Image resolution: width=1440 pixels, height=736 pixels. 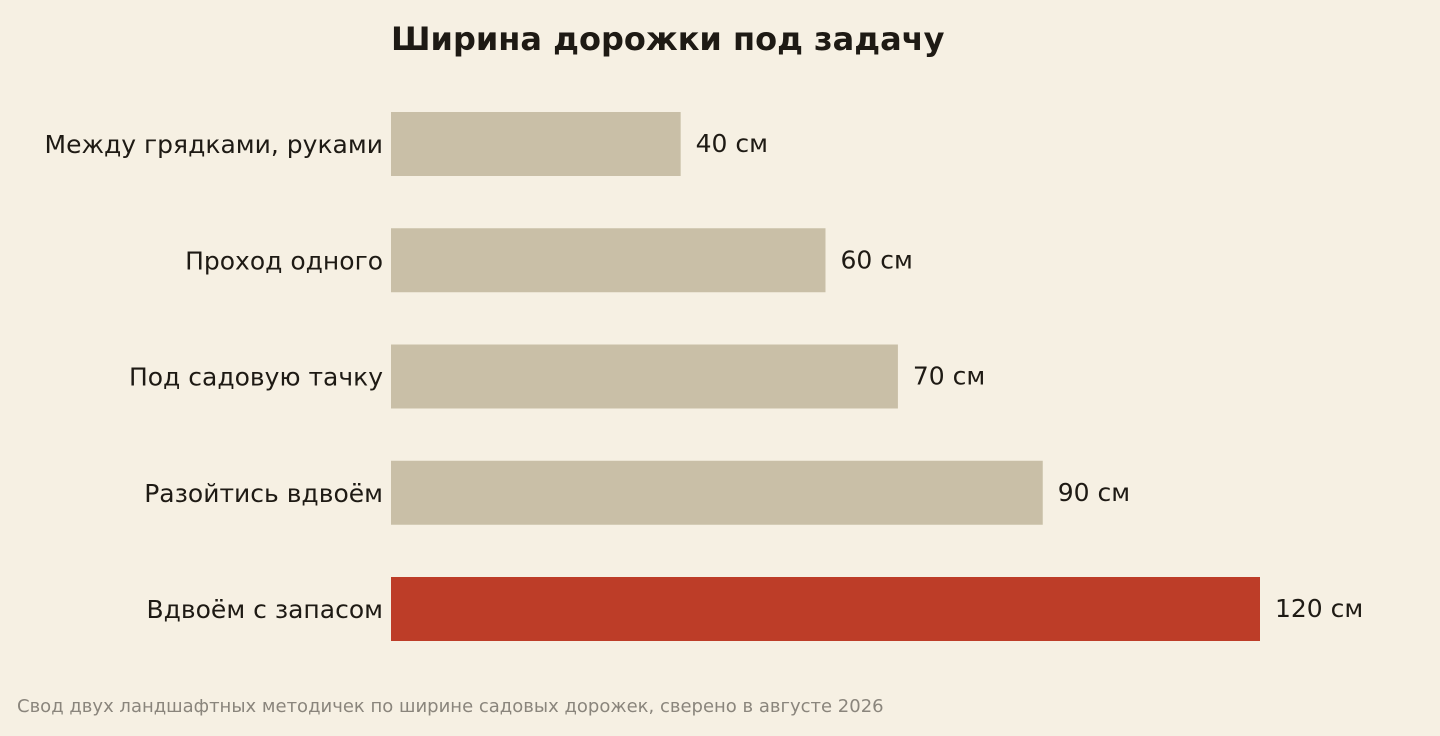 What do you see at coordinates (256, 377) in the screenshot?
I see `category-label: Под садовую тачку` at bounding box center [256, 377].